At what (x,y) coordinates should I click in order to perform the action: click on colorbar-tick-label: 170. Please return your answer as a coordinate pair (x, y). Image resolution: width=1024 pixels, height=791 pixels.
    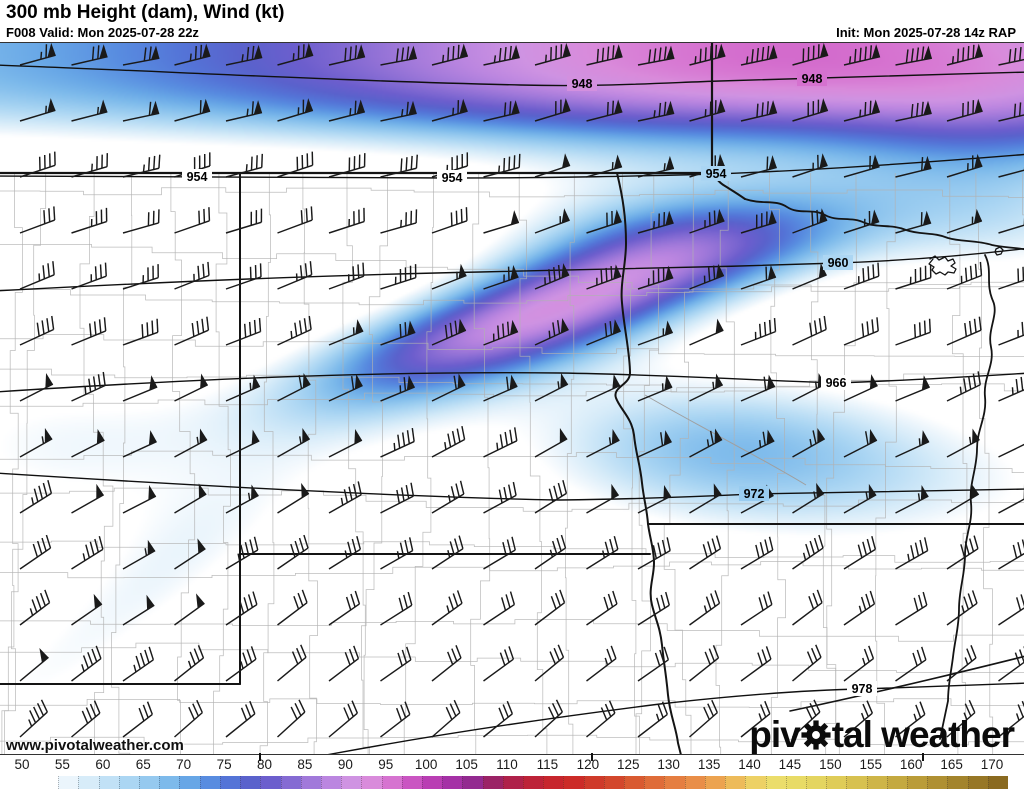
    Looking at the image, I should click on (992, 764).